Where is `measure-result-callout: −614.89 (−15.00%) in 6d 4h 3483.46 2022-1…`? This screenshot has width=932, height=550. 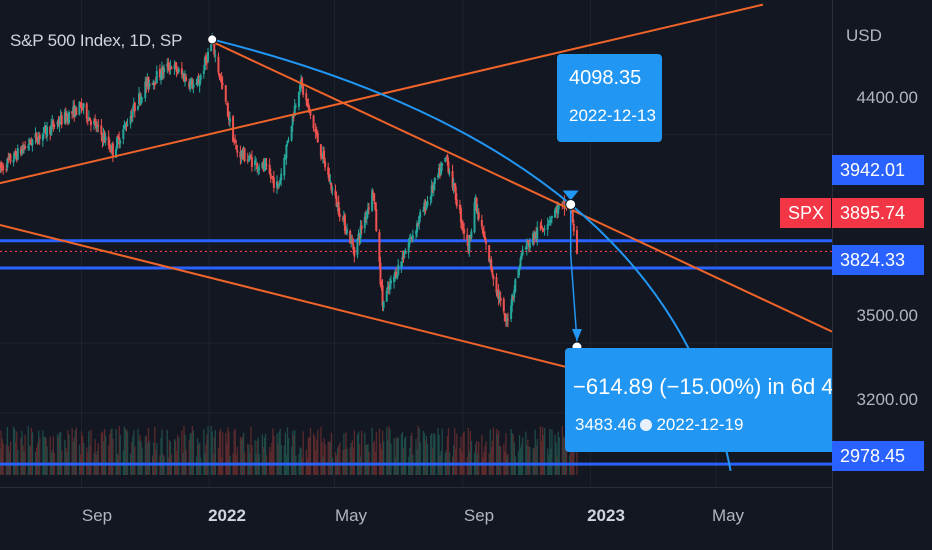 measure-result-callout: −614.89 (−15.00%) in 6d 4h 3483.46 2022-1… is located at coordinates (698, 400).